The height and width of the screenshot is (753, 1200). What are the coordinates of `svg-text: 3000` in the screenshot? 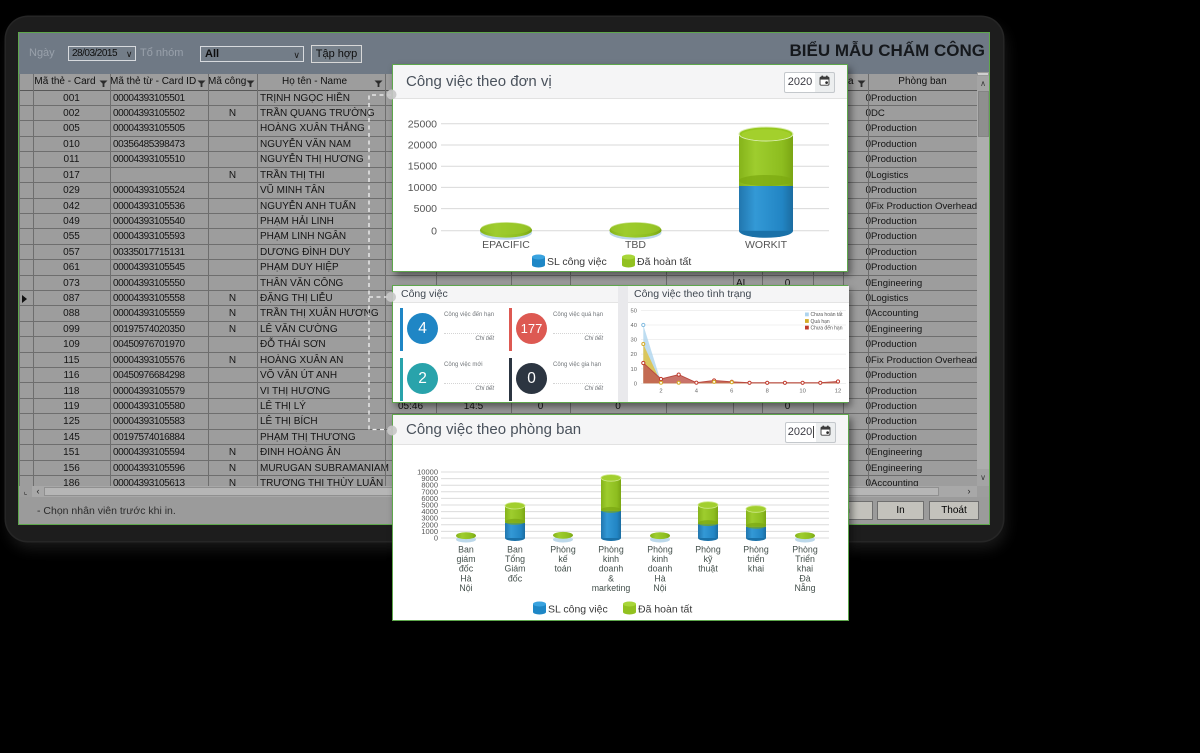 It's located at (429, 518).